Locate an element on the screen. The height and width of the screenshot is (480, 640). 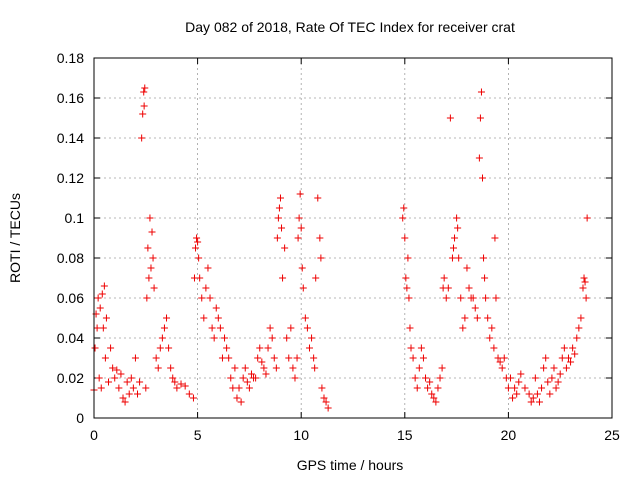
y-tick-label: 0.14 is located at coordinates (70, 138).